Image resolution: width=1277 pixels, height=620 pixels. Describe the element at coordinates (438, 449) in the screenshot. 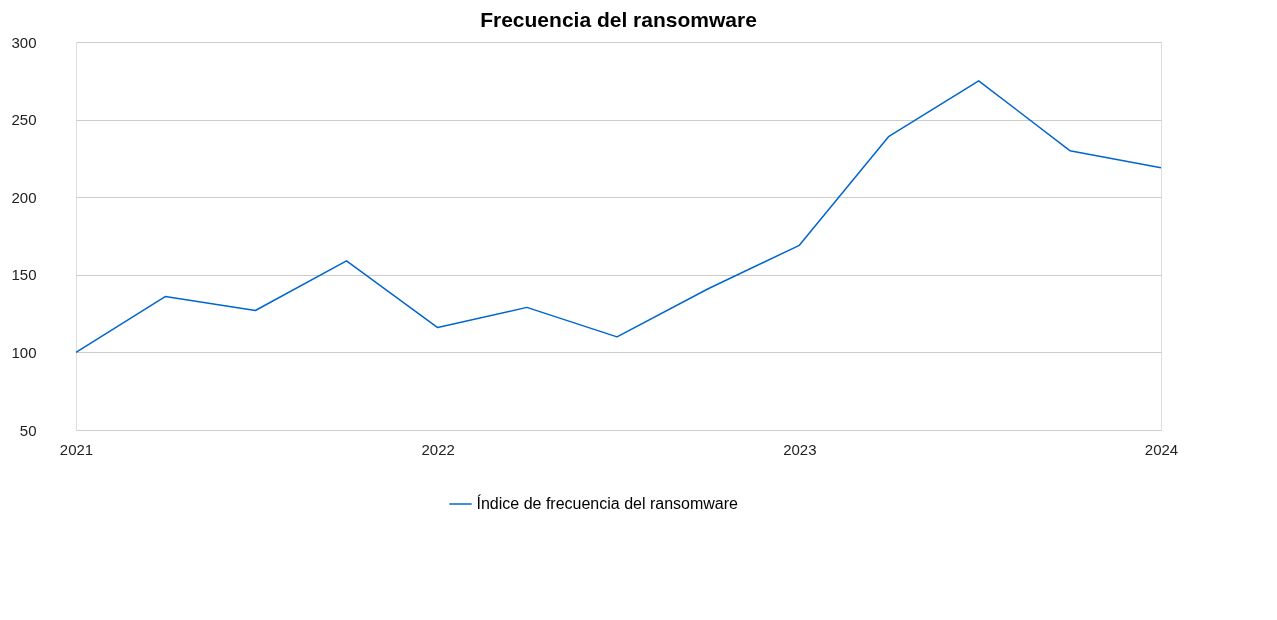

I see `x-tick-label: 2022` at that location.